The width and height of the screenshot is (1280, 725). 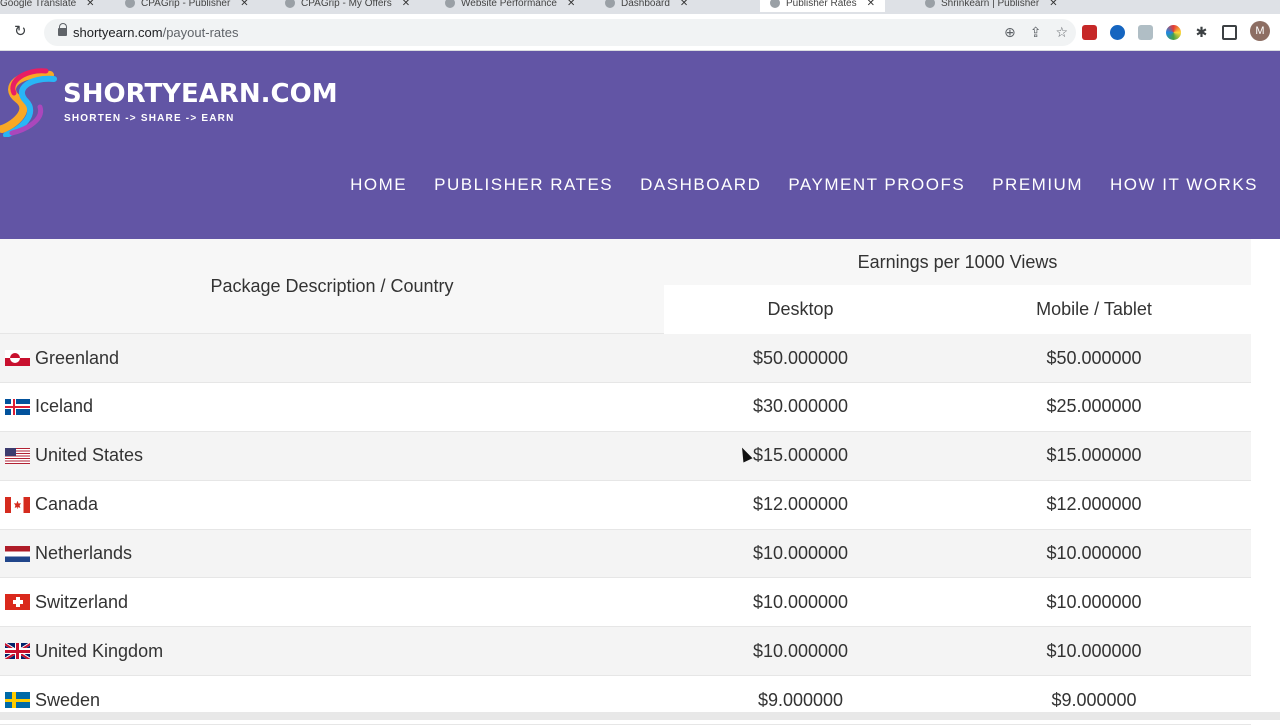 I want to click on browser-tab: CPAGrip - Publisher ✕, so click(x=187, y=6).